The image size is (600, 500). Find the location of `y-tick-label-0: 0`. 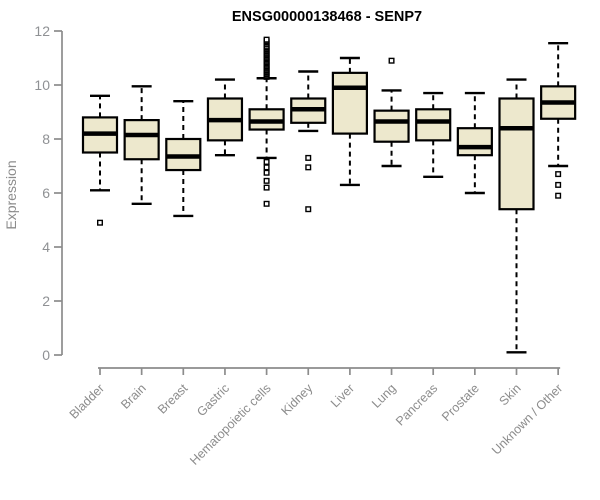

y-tick-label-0: 0 is located at coordinates (46, 355).